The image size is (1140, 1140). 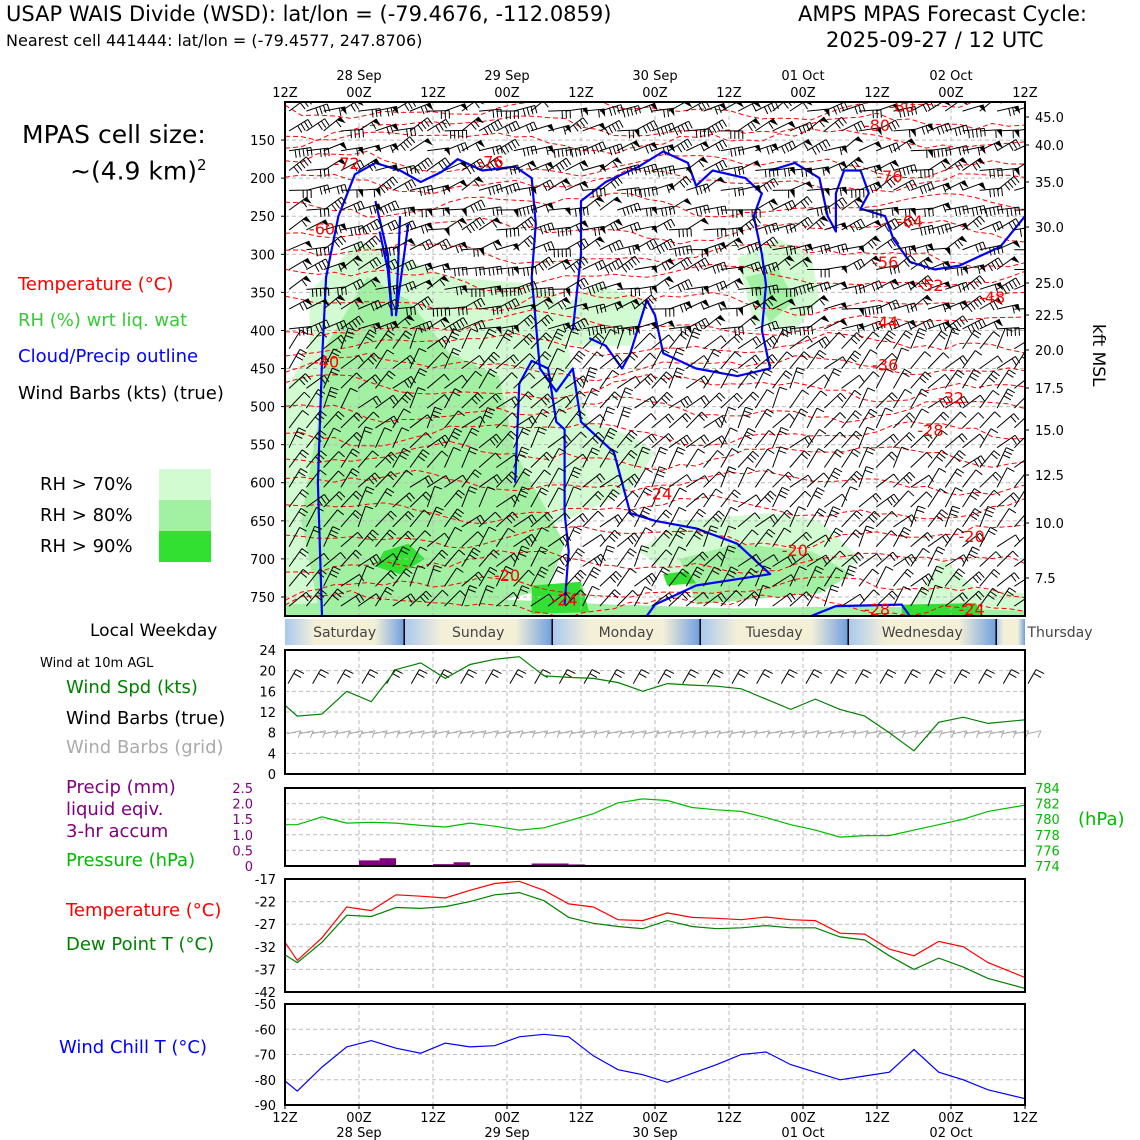 I want to click on temperature-contour, so click(x=655, y=388).